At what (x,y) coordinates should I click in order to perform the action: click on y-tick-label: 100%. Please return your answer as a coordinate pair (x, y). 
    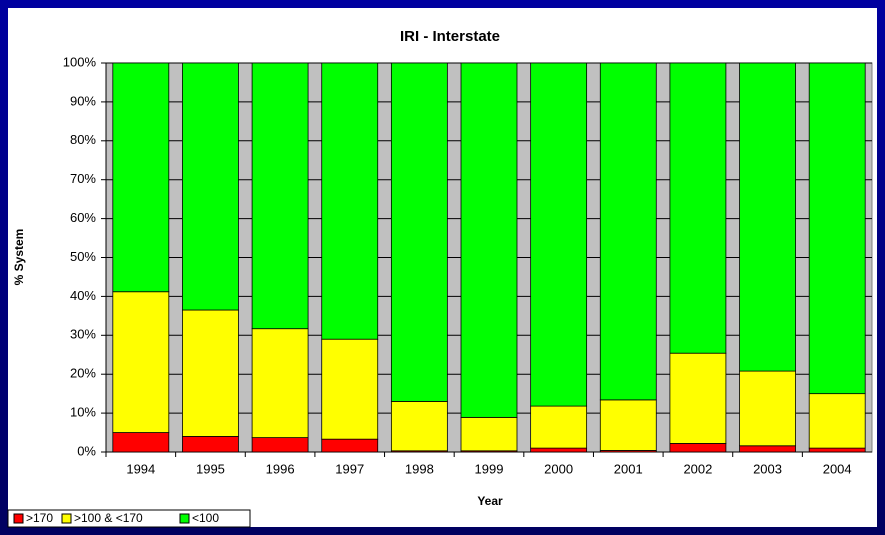
    Looking at the image, I should click on (80, 61).